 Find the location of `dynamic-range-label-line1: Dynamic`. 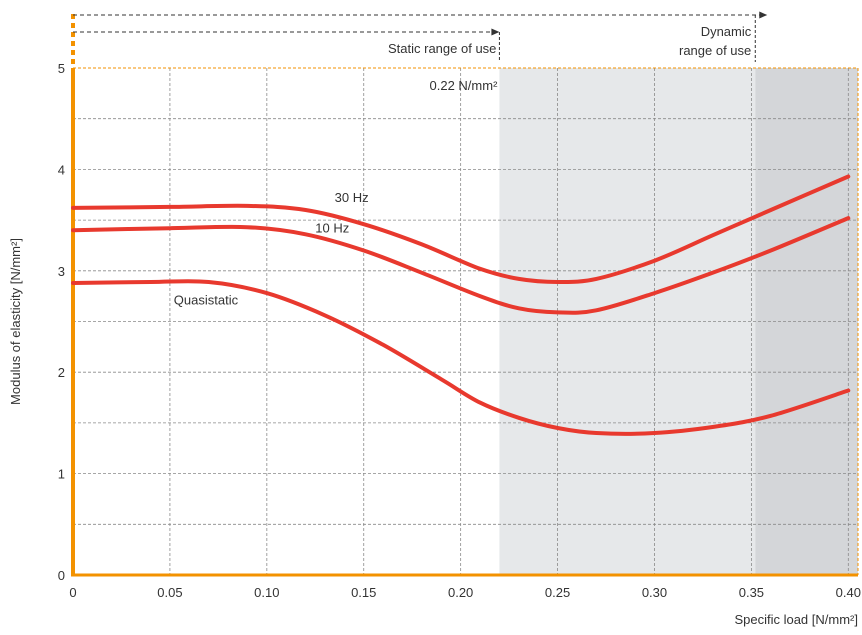

dynamic-range-label-line1: Dynamic is located at coordinates (726, 31).